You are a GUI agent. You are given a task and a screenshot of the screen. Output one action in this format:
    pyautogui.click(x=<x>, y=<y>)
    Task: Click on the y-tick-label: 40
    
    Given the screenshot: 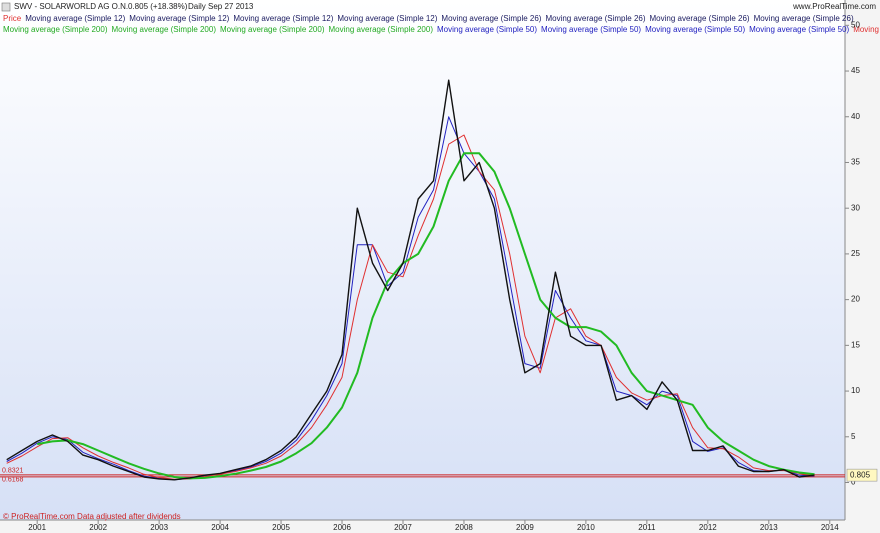 What is the action you would take?
    pyautogui.click(x=855, y=116)
    